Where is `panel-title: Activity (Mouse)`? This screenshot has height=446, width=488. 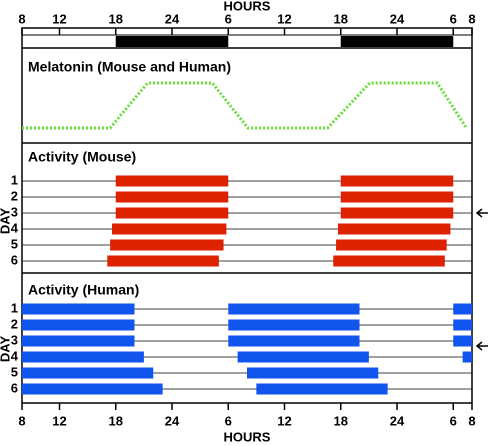
panel-title: Activity (Mouse) is located at coordinates (82, 157).